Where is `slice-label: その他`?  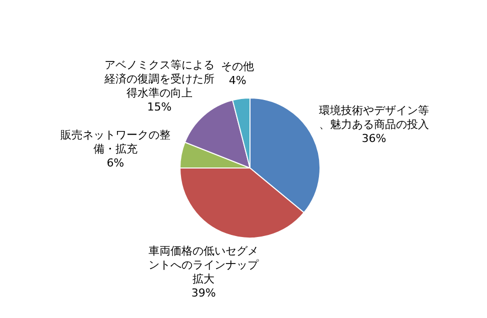 slice-label: その他 is located at coordinates (237, 66).